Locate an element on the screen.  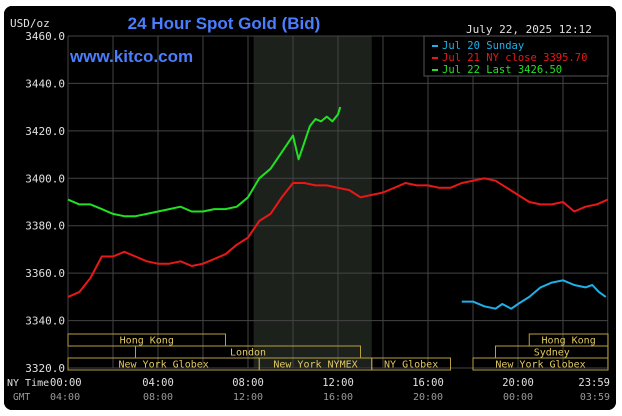
legend-entry: Jul 21 NY close 3395.70 is located at coordinates (514, 58).